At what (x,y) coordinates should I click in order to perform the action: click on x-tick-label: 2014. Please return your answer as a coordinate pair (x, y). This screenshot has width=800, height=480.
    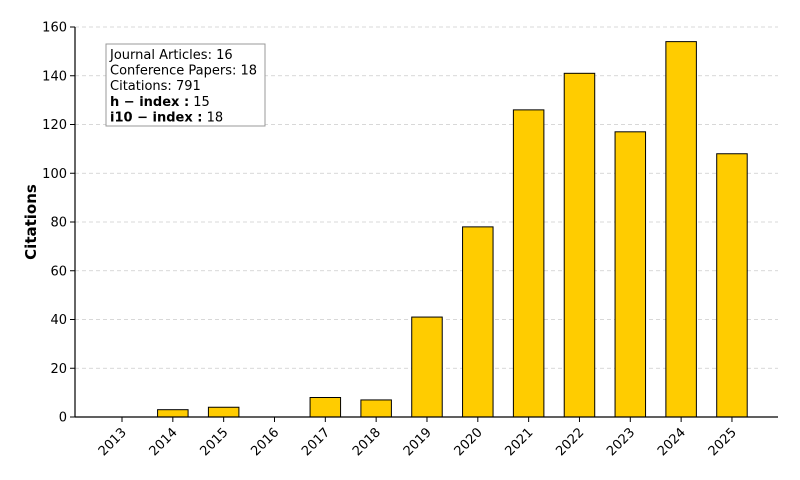
    Looking at the image, I should click on (164, 442).